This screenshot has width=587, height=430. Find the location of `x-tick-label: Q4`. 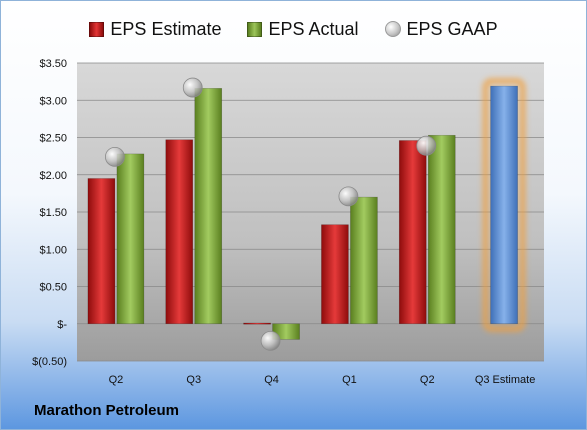

x-tick-label: Q4 is located at coordinates (271, 380).